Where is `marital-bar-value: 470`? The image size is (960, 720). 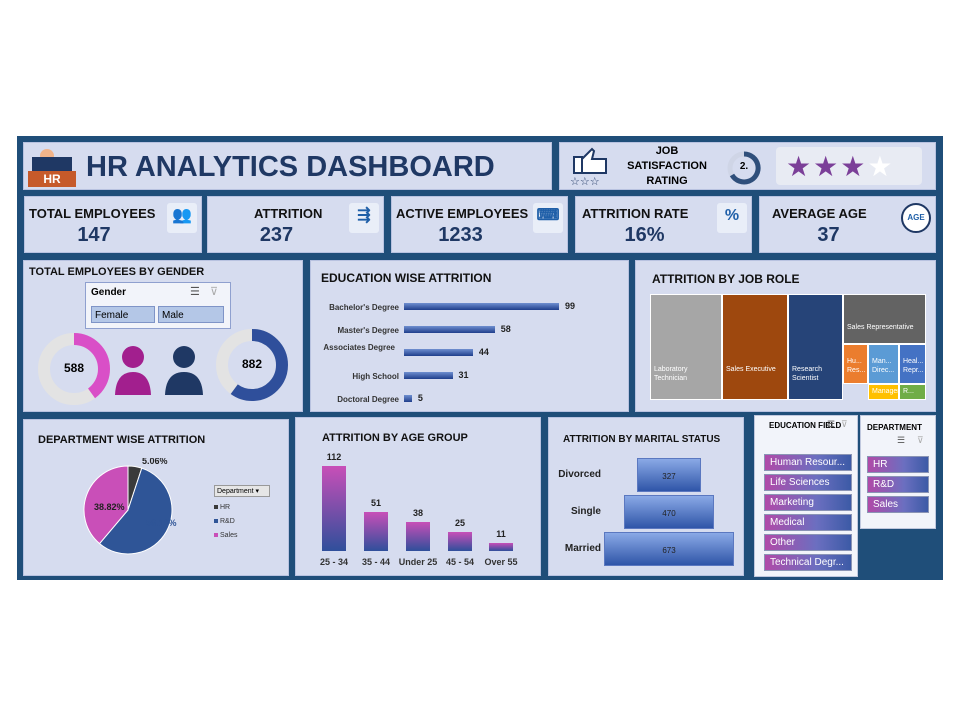 marital-bar-value: 470 is located at coordinates (669, 513).